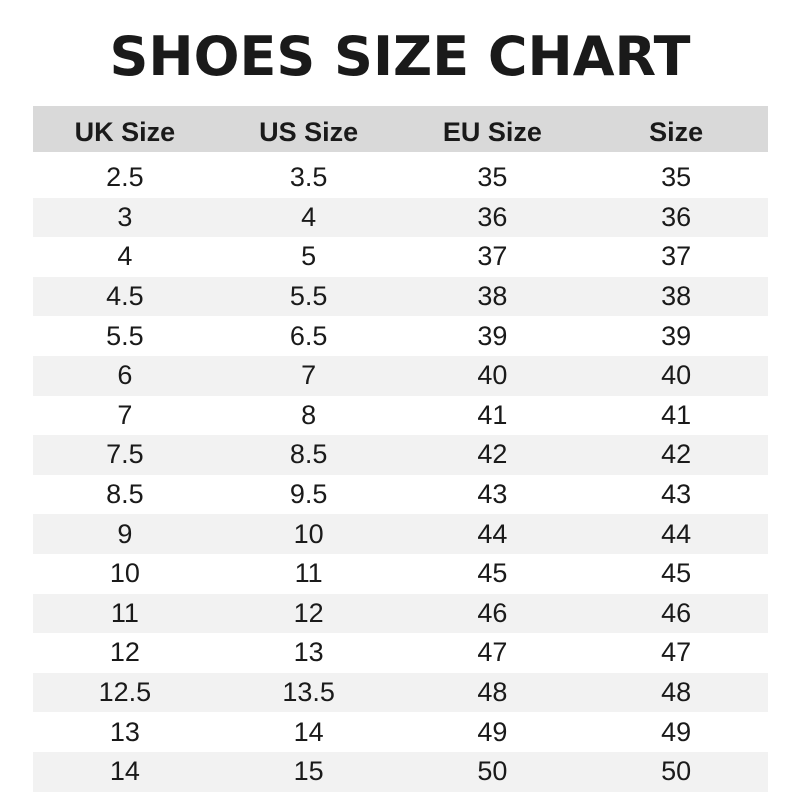  What do you see at coordinates (400, 534) in the screenshot?
I see `table-row: 9 10 44 44` at bounding box center [400, 534].